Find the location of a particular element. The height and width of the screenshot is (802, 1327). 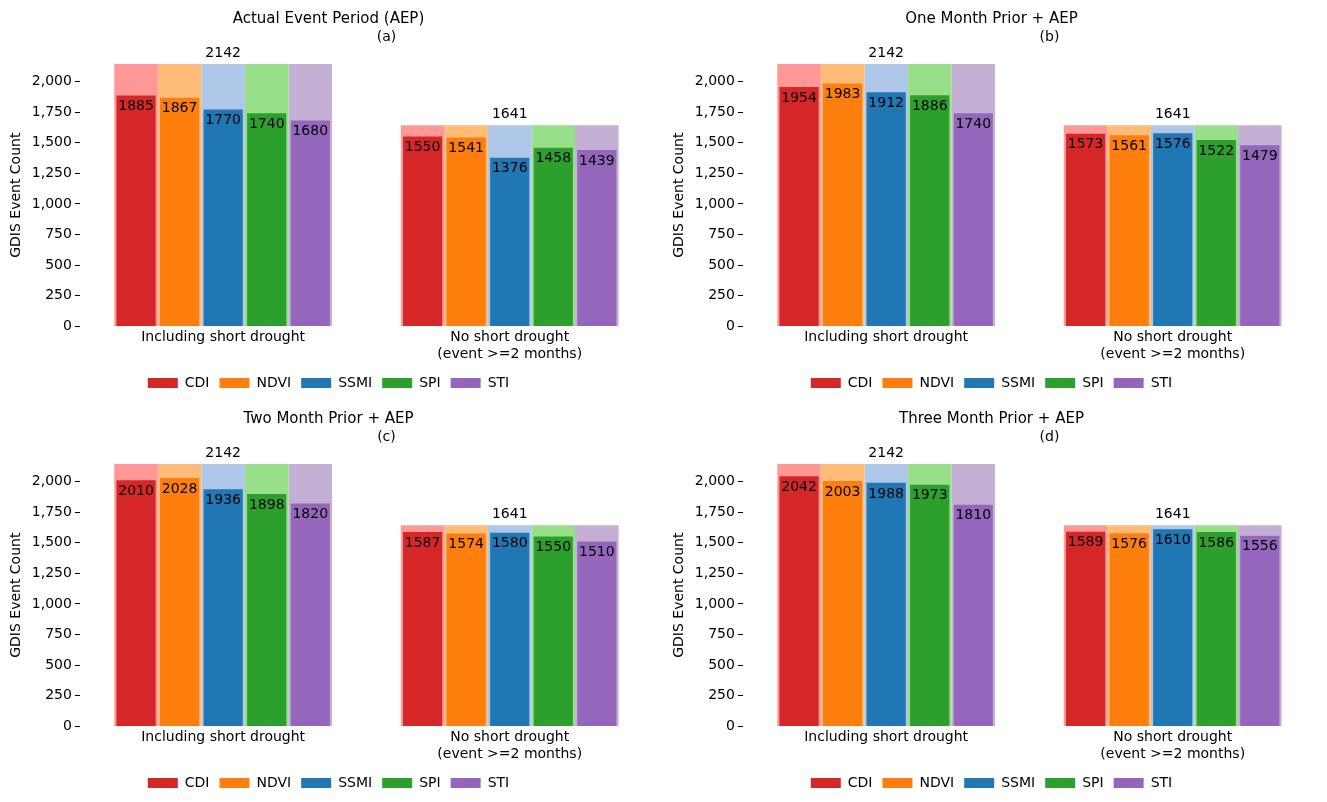

data-label: 1376 is located at coordinates (509, 167).